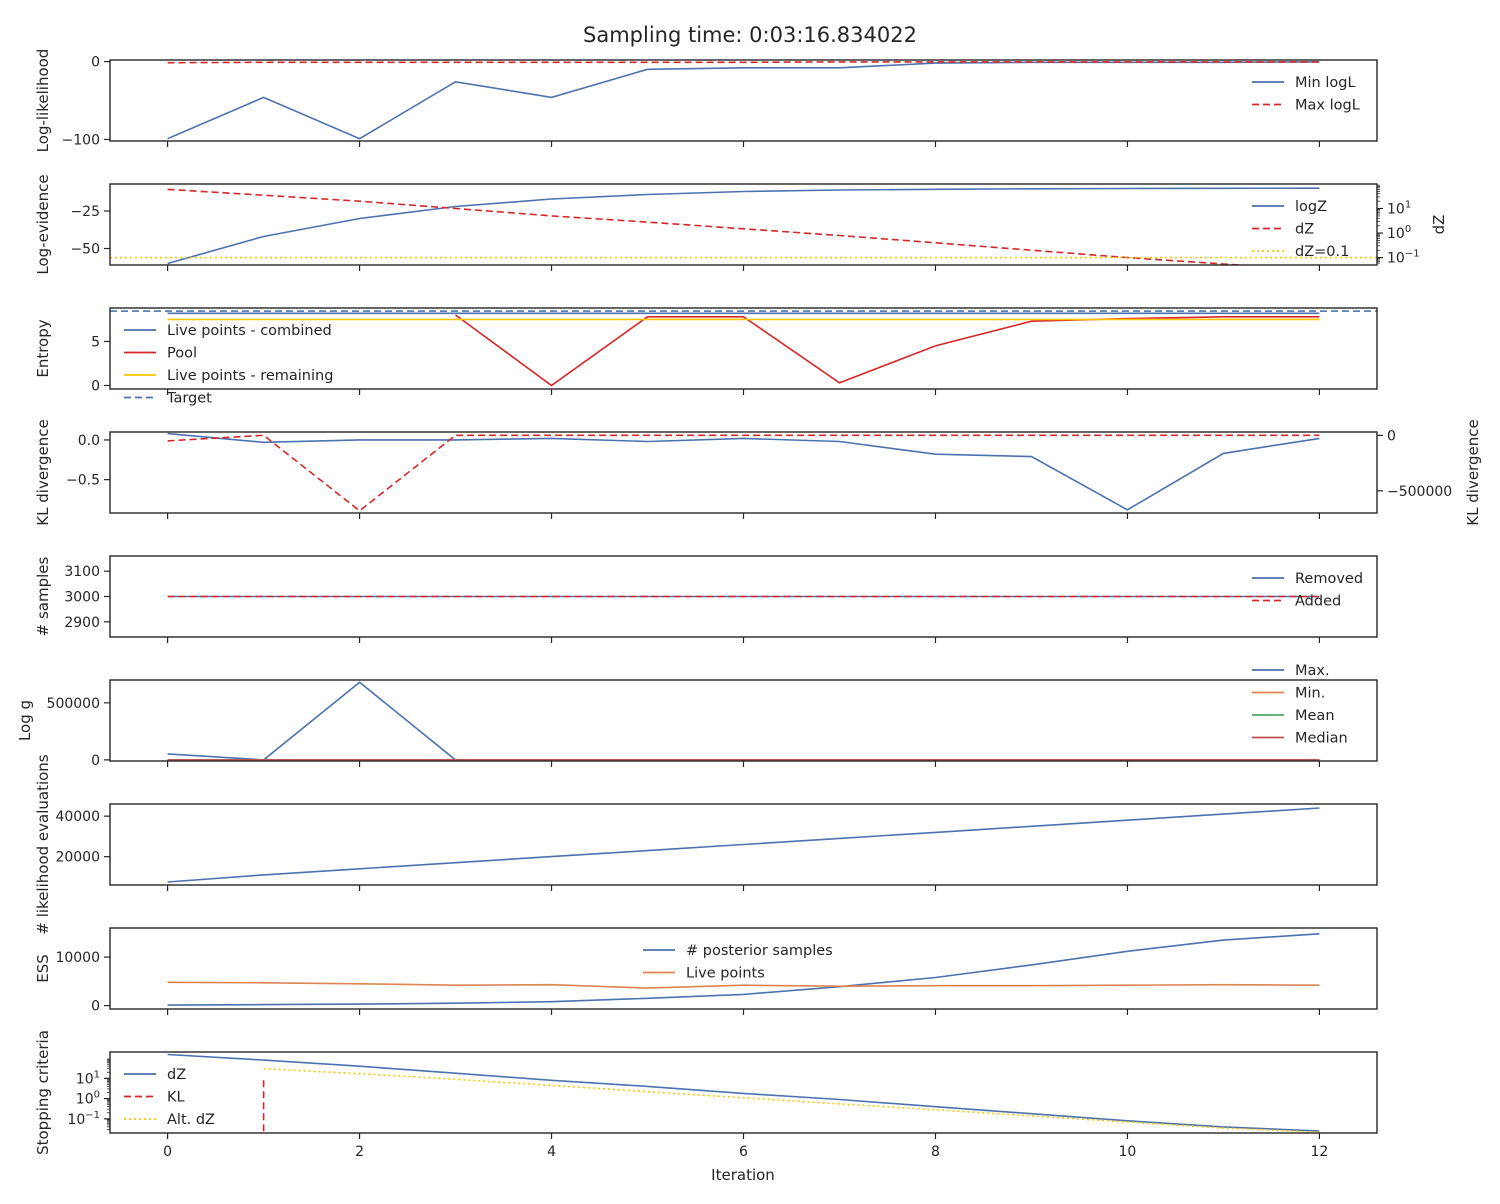 The height and width of the screenshot is (1204, 1500). What do you see at coordinates (1399, 209) in the screenshot?
I see `y2-tick-label: 10¹` at bounding box center [1399, 209].